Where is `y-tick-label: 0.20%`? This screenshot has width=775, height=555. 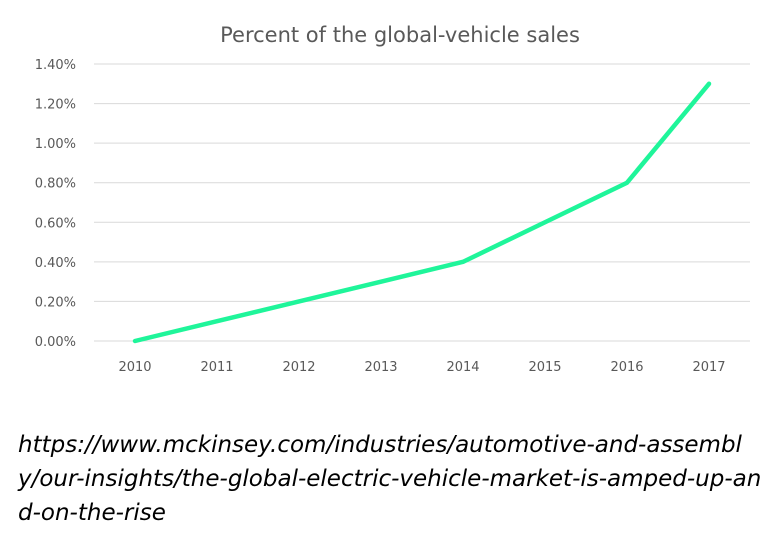
y-tick-label: 0.20% is located at coordinates (55, 302).